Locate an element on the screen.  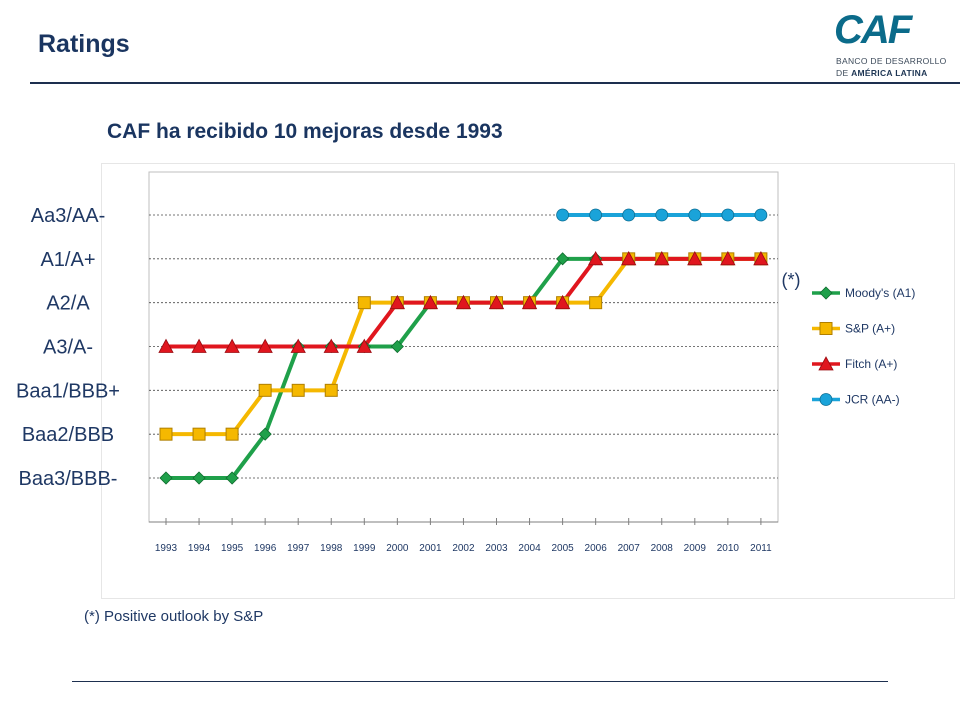
x-tick-label: 1998 is located at coordinates (331, 548).